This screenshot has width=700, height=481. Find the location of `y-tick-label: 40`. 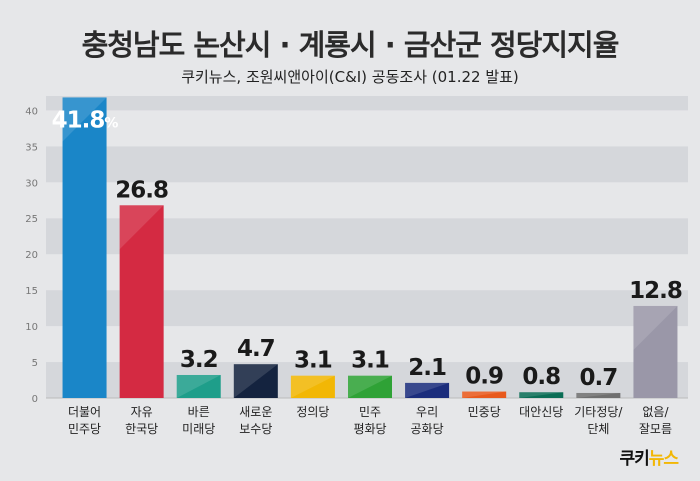

y-tick-label: 40 is located at coordinates (31, 111).